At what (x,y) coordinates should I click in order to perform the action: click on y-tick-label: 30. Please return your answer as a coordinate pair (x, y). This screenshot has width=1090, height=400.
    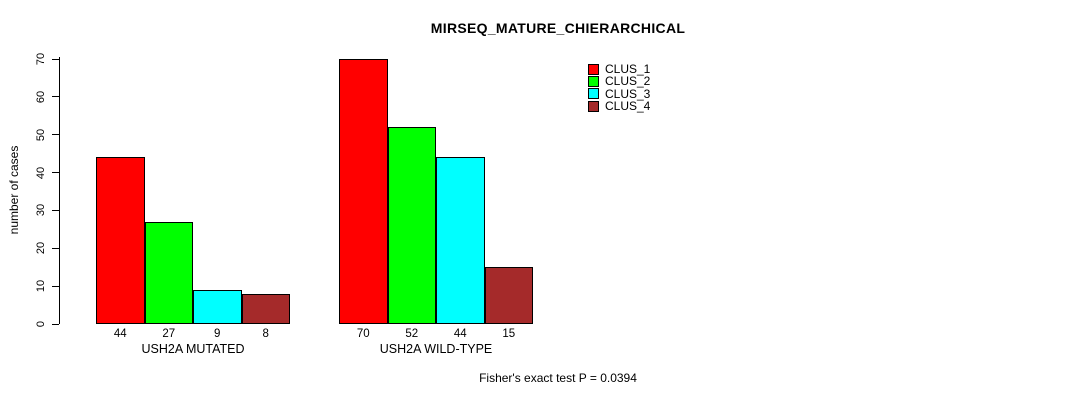
    Looking at the image, I should click on (41, 210).